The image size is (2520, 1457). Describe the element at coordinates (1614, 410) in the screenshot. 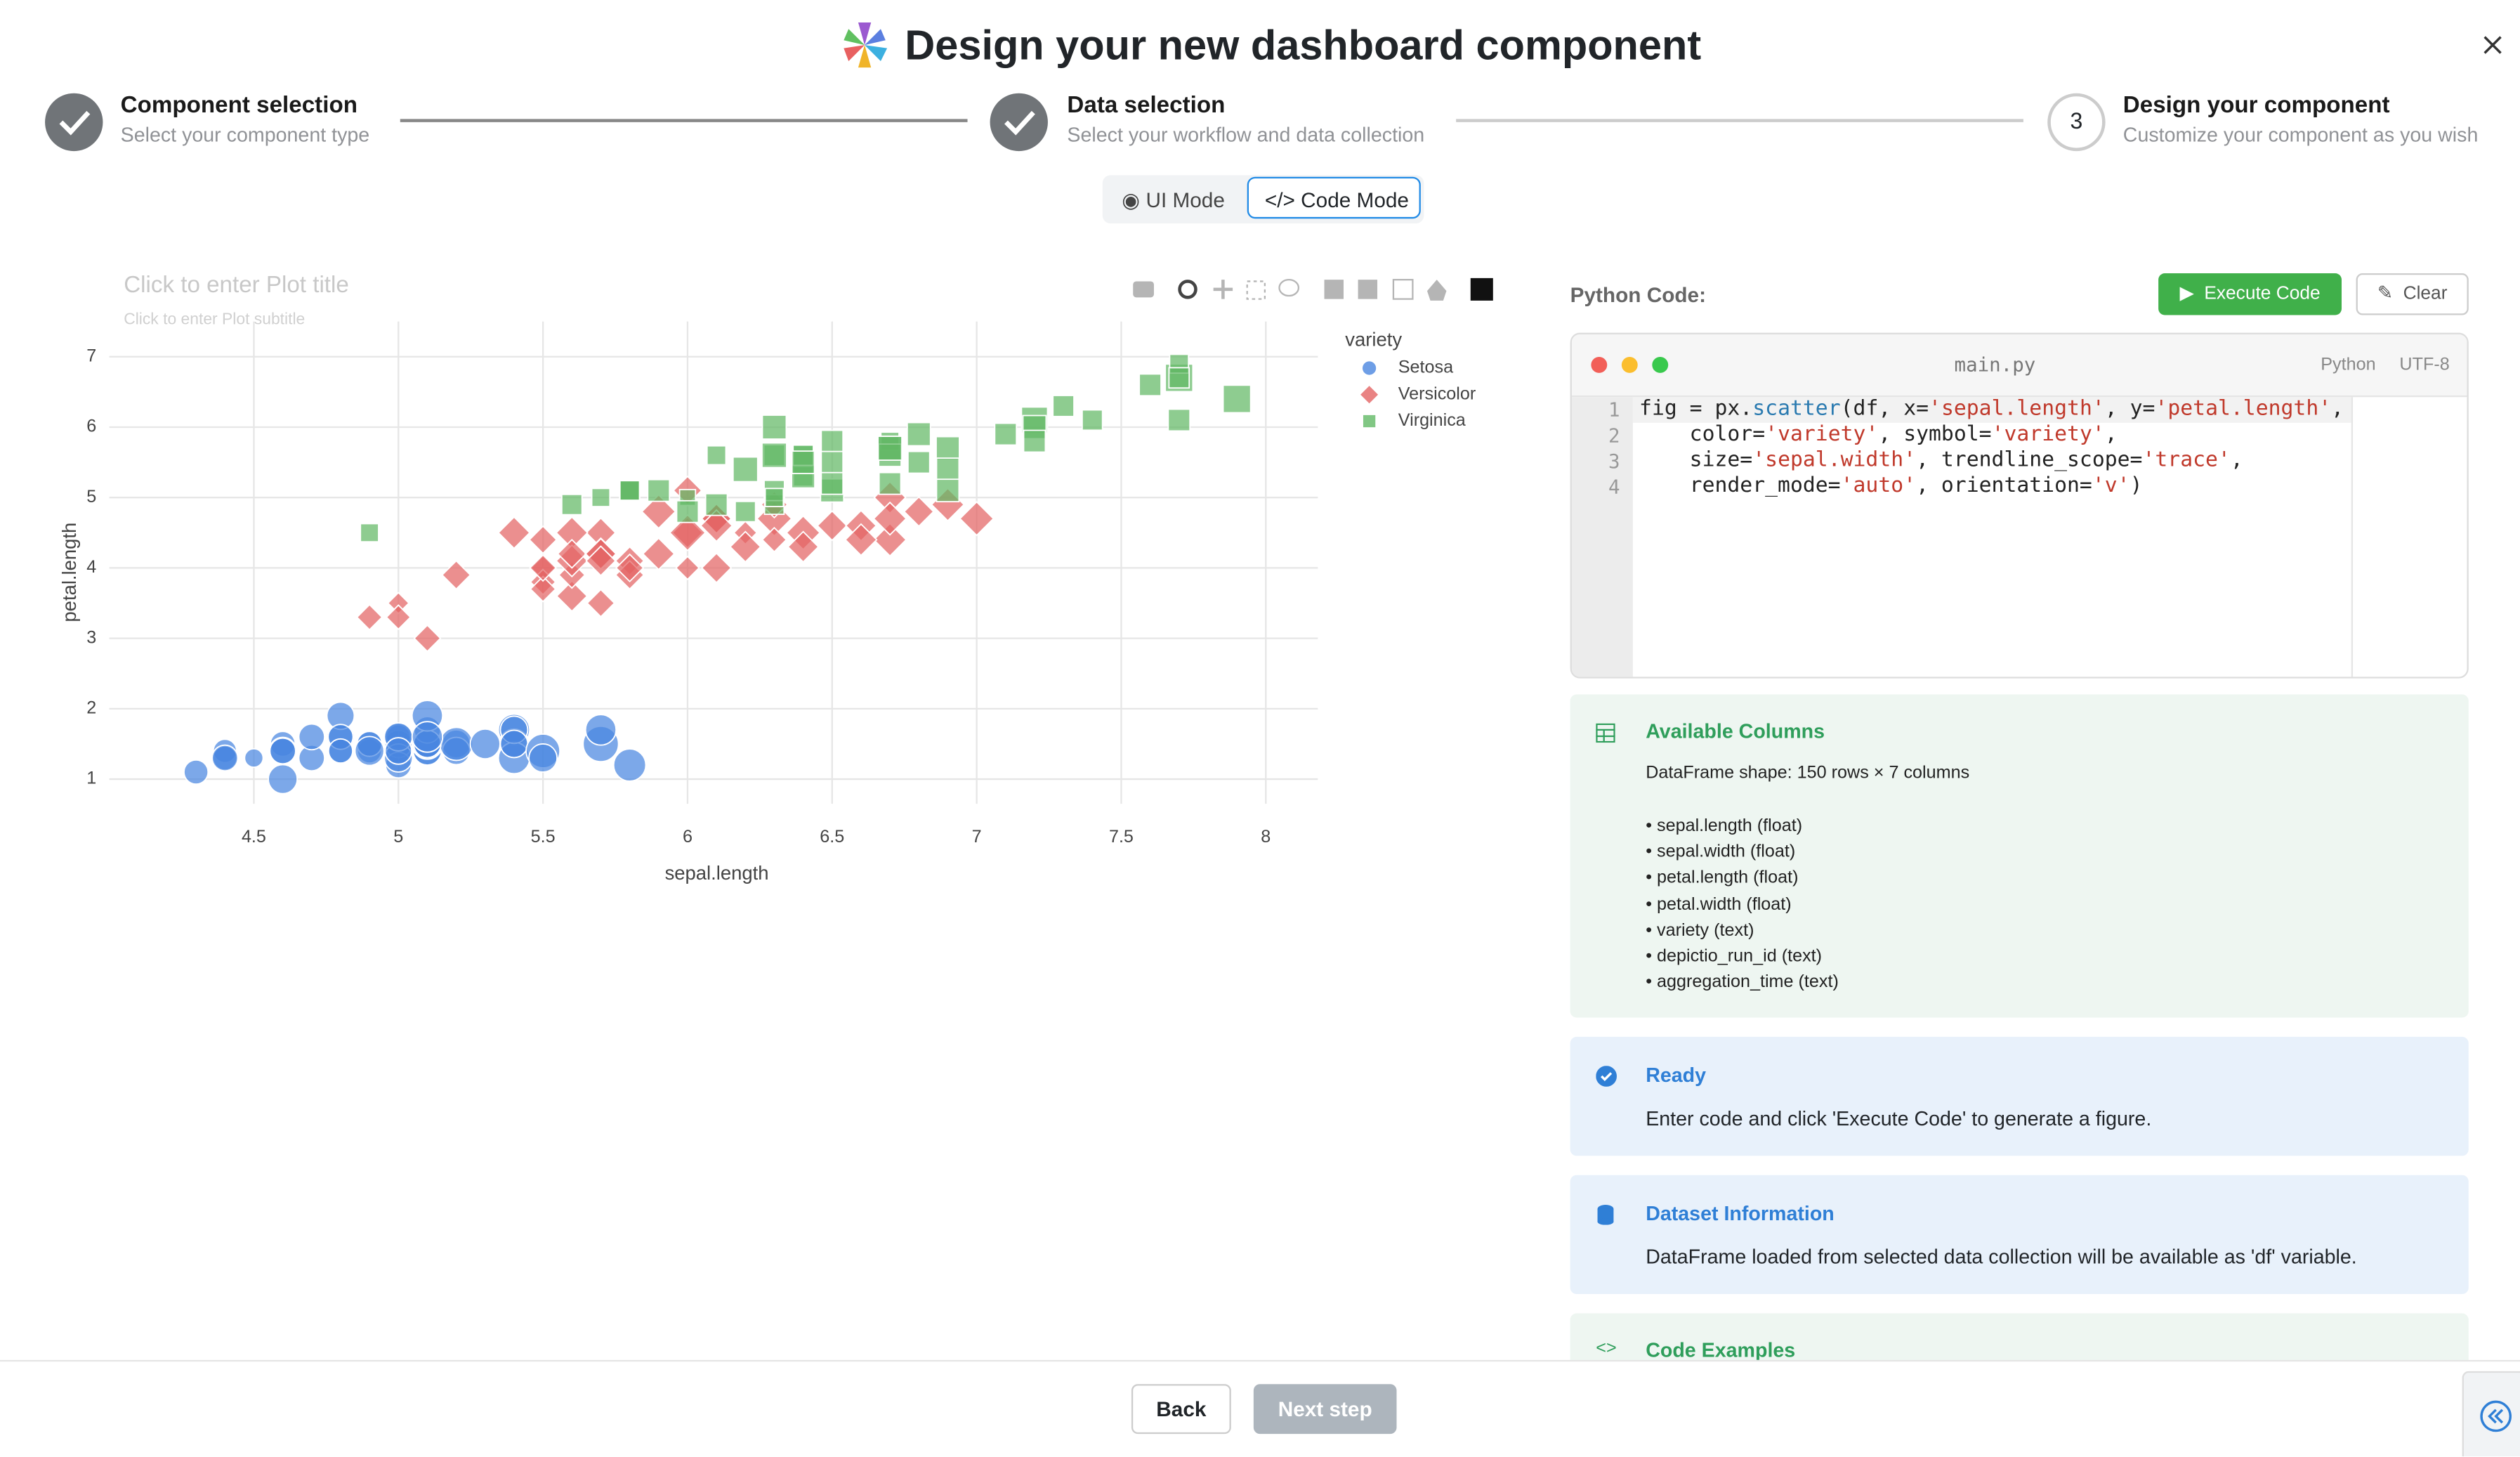

I see `line-number: 1` at that location.